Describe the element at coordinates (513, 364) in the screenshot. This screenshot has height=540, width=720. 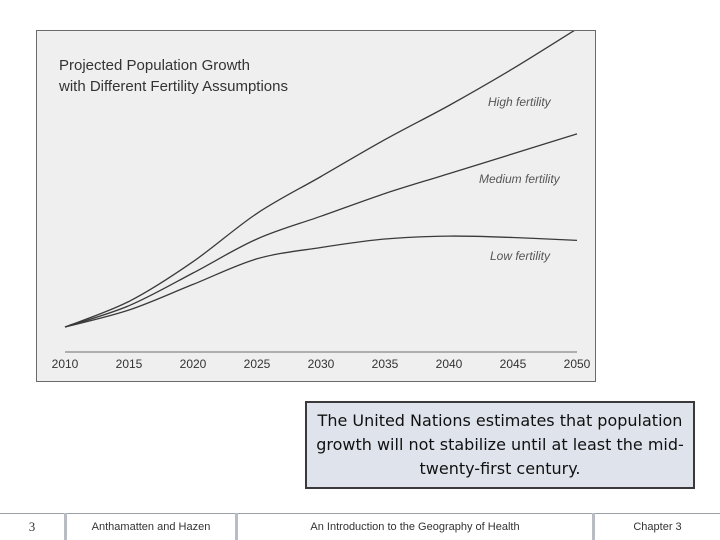
I see `x-tick-label: 2045` at that location.